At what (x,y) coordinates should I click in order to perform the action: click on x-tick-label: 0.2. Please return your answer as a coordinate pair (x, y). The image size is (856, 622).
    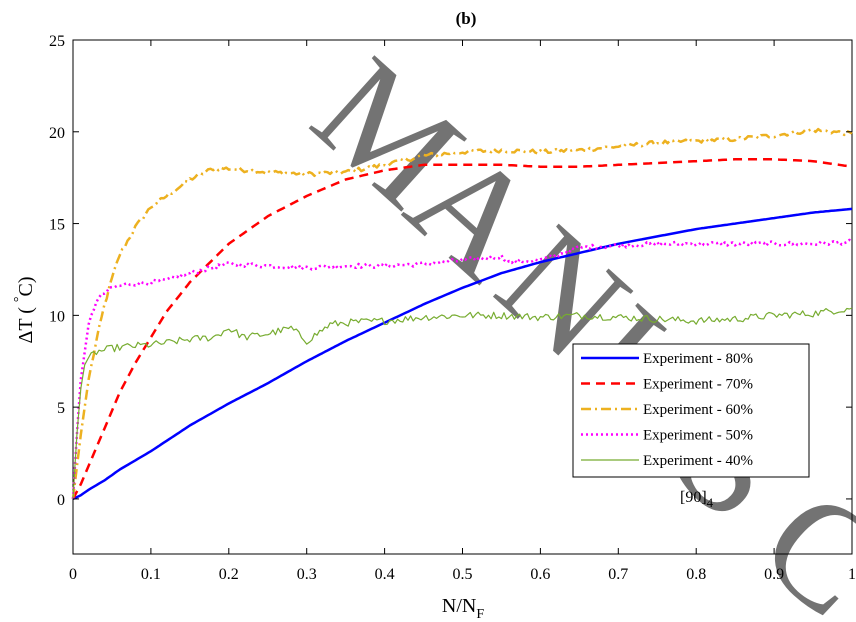
    Looking at the image, I should click on (229, 574).